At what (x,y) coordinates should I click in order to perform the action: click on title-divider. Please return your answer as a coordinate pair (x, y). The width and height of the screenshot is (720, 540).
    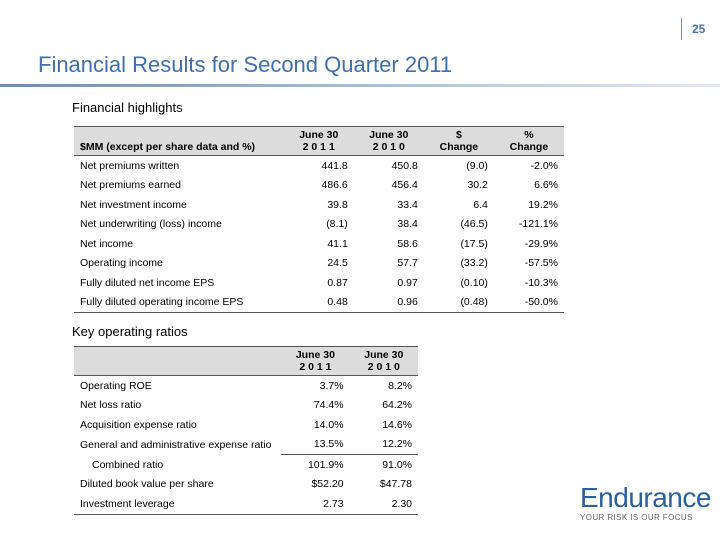
    Looking at the image, I should click on (360, 85).